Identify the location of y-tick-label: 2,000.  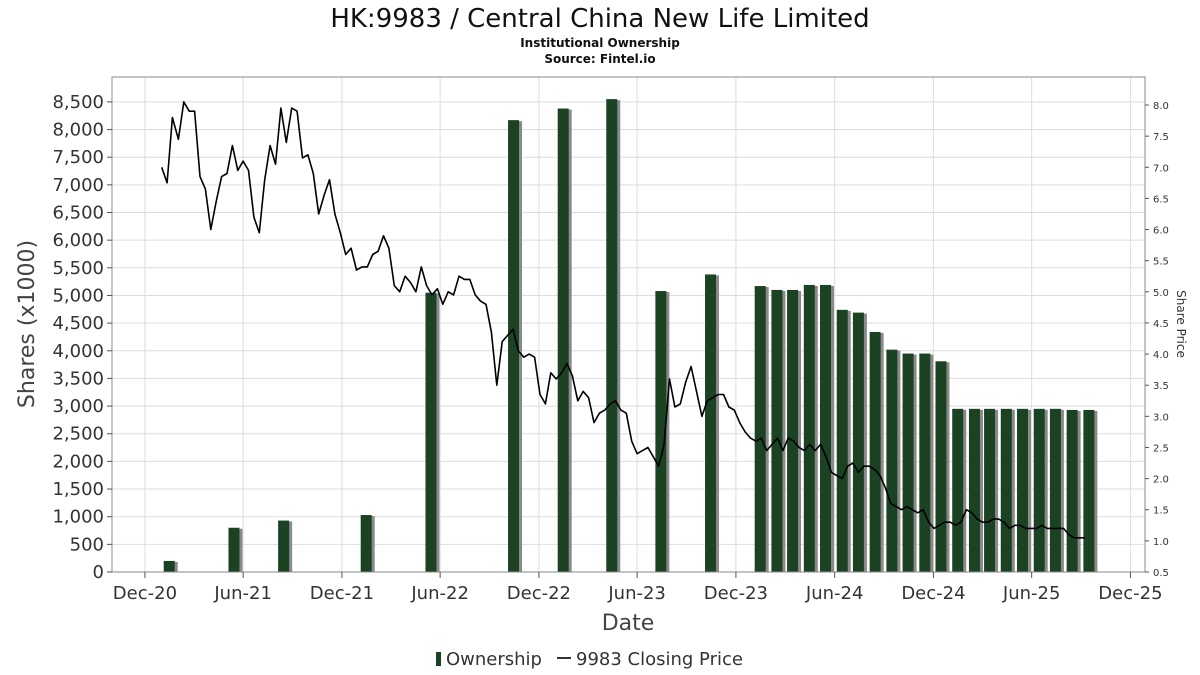
(78, 461).